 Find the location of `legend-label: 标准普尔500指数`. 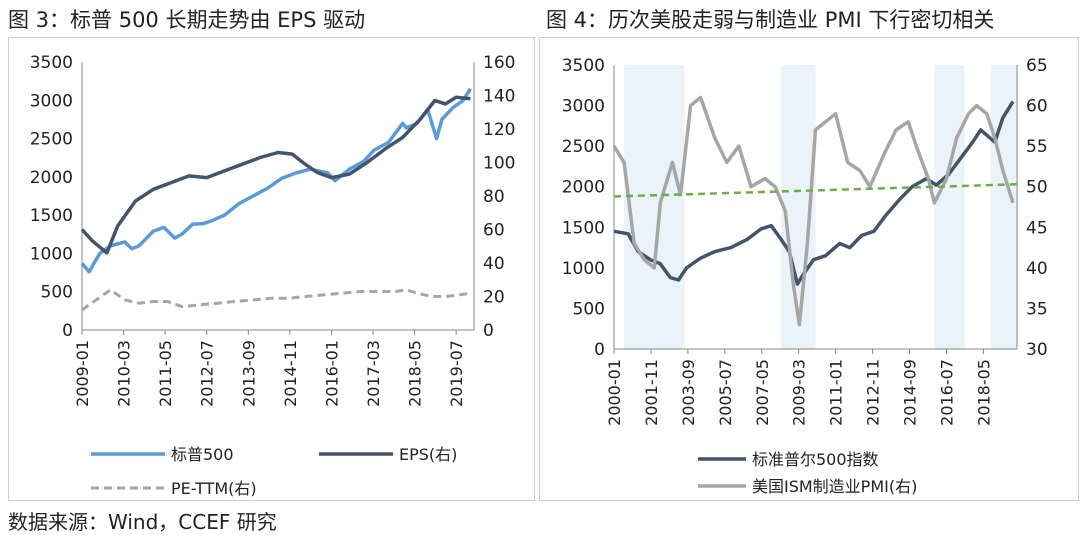

legend-label: 标准普尔500指数 is located at coordinates (815, 459).